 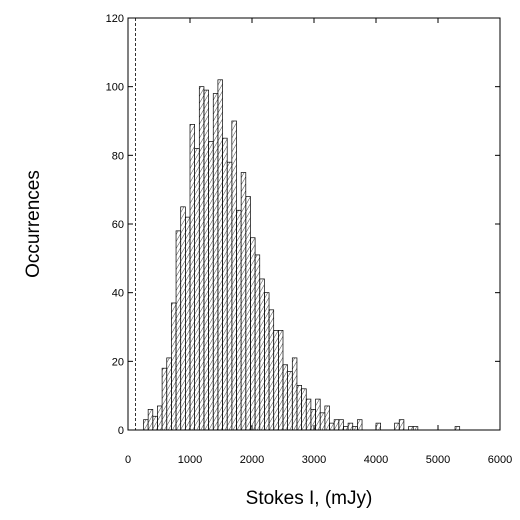 What do you see at coordinates (115, 88) in the screenshot?
I see `y-tick-label: 100` at bounding box center [115, 88].